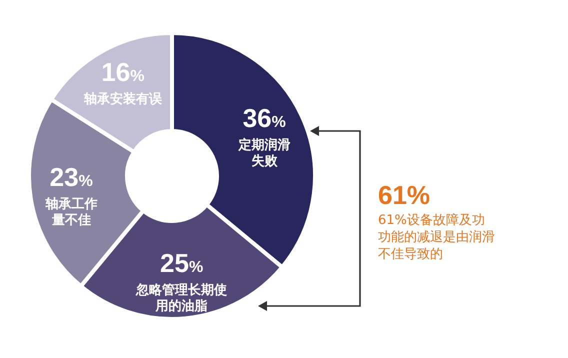  What do you see at coordinates (404, 195) in the screenshot?
I see `text: 61%` at bounding box center [404, 195].